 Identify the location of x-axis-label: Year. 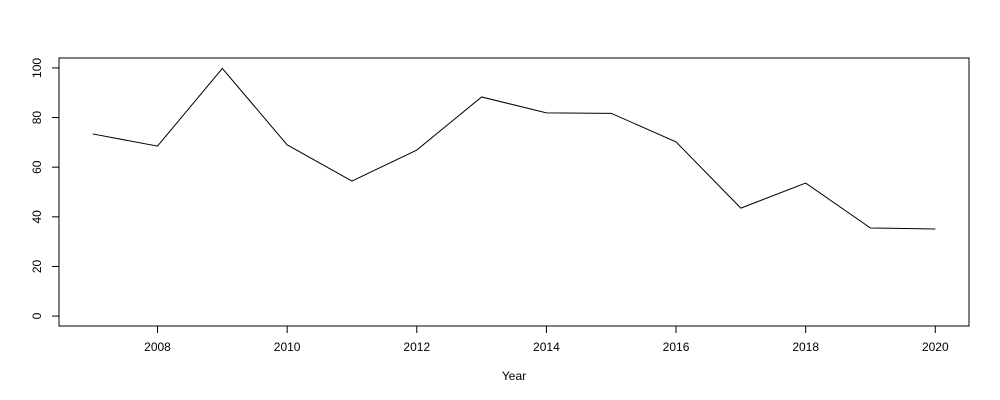
(514, 376).